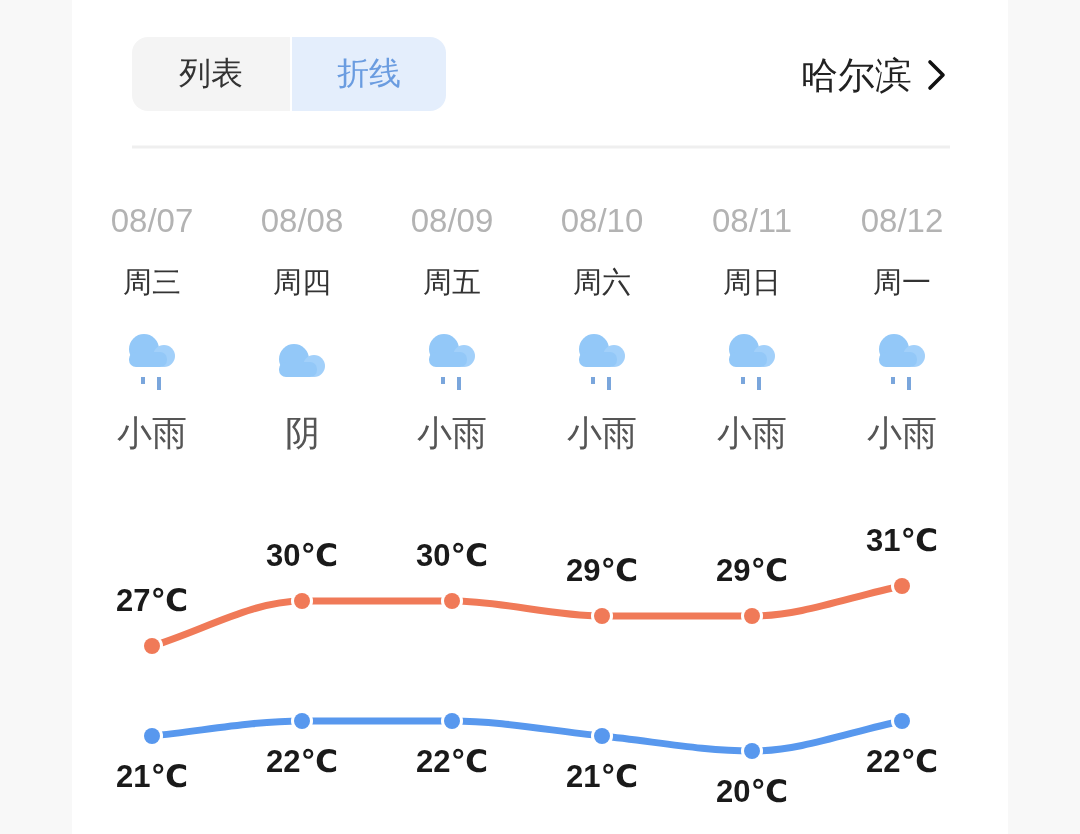 The image size is (1080, 834). Describe the element at coordinates (602, 282) in the screenshot. I see `text: 周六` at that location.